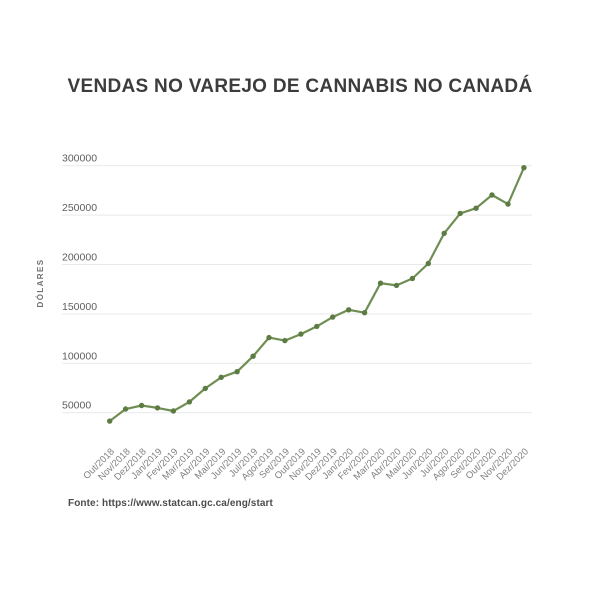 This screenshot has height=600, width=600. I want to click on y-axis-title: DÓLARES, so click(40, 283).